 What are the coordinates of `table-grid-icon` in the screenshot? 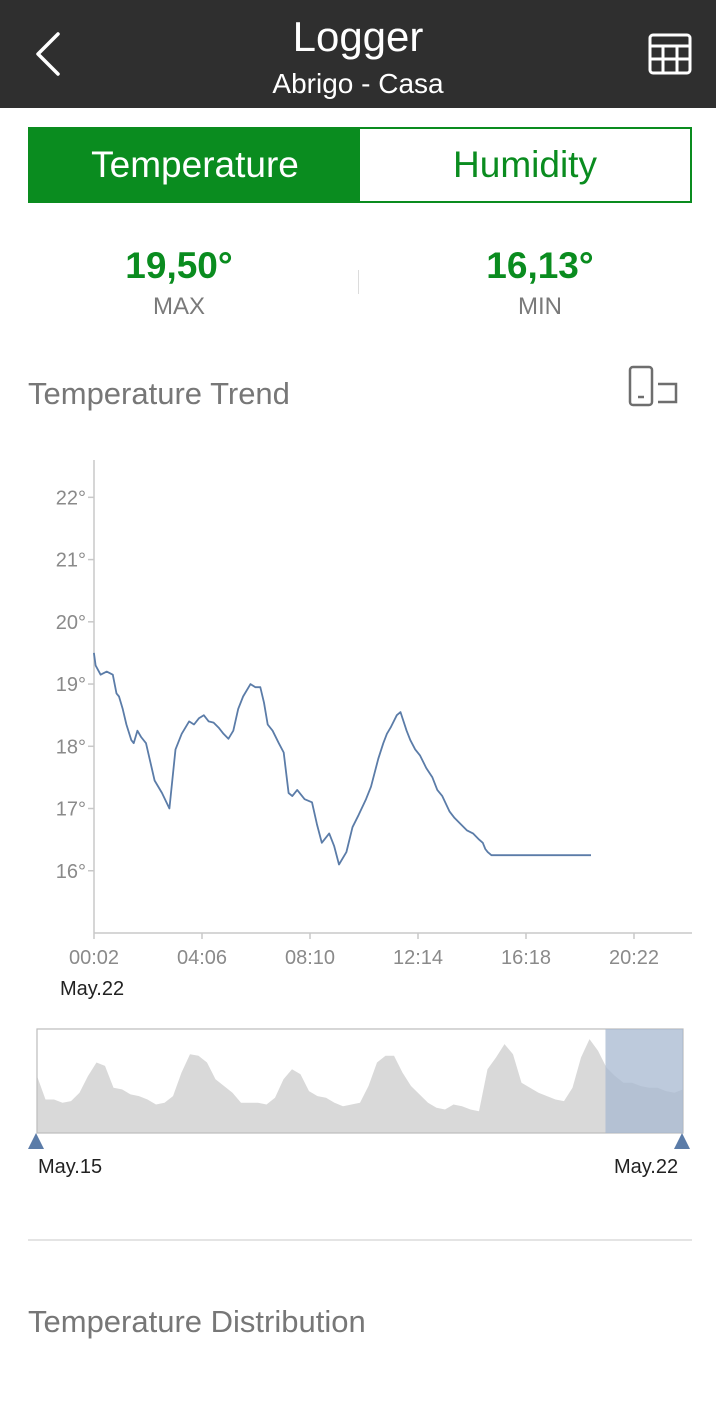 It's located at (670, 54).